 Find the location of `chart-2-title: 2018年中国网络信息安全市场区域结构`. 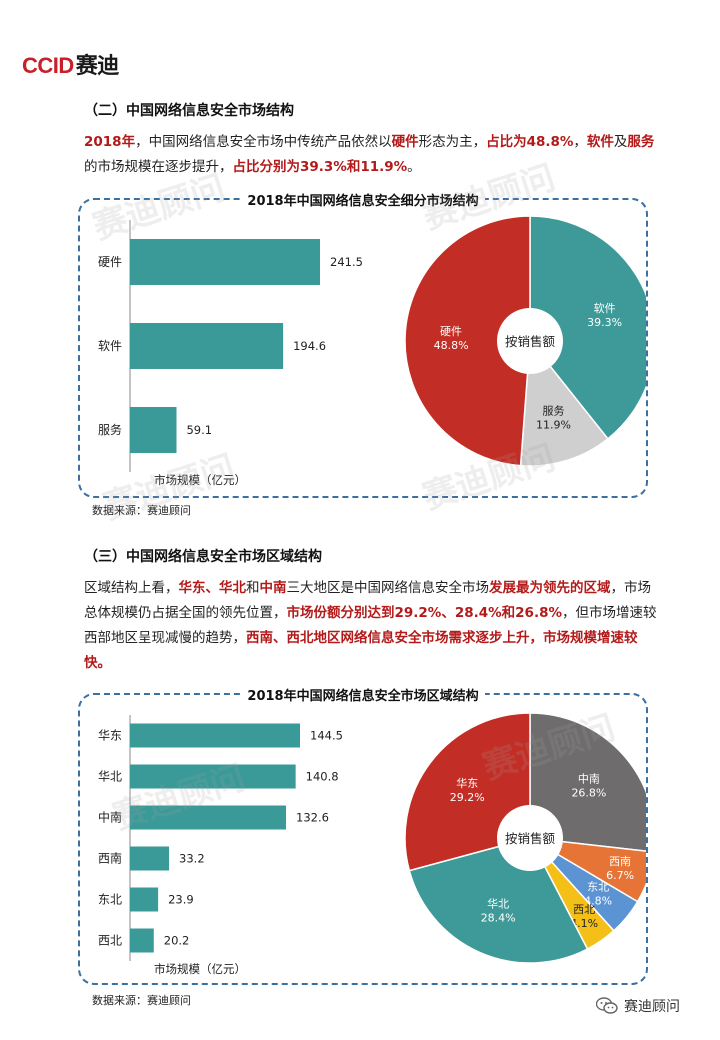

chart-2-title: 2018年中国网络信息安全市场区域结构 is located at coordinates (363, 696).